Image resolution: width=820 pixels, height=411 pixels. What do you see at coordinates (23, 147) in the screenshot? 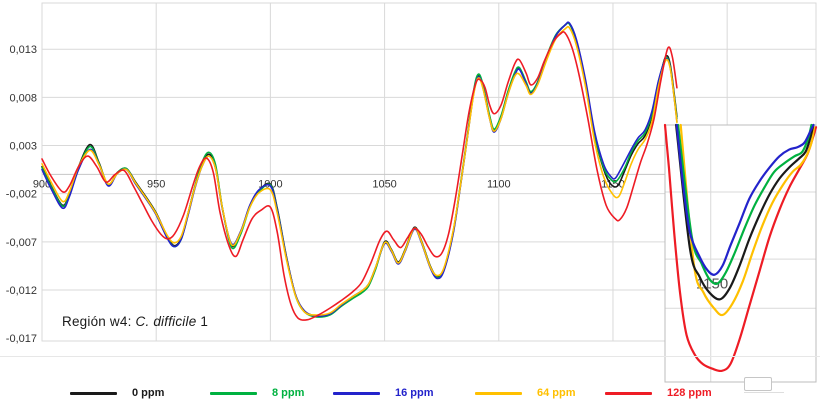
I see `y-tick-label: 0,003` at bounding box center [23, 147].